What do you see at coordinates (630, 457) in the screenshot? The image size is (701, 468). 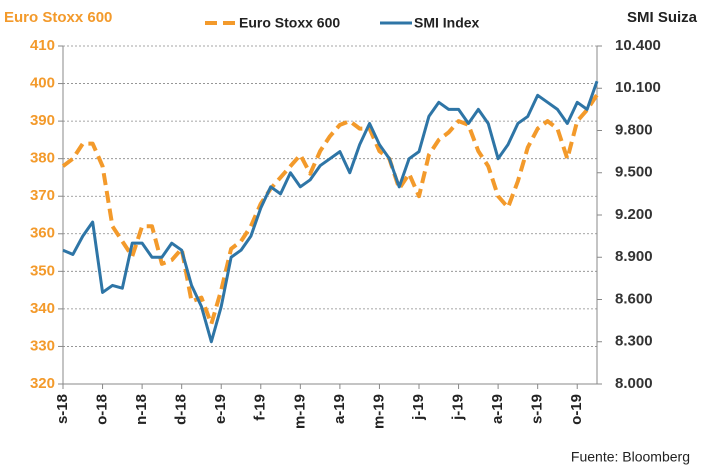 I see `source: Fuente: Bloomberg` at bounding box center [630, 457].